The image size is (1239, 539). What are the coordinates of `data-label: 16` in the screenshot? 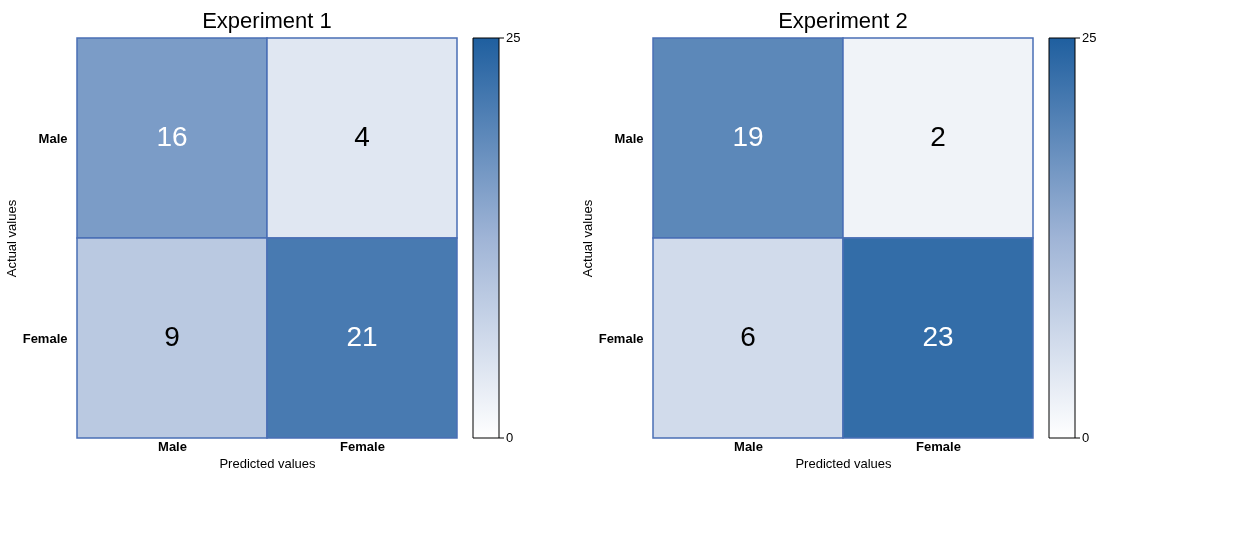 It's located at (172, 136).